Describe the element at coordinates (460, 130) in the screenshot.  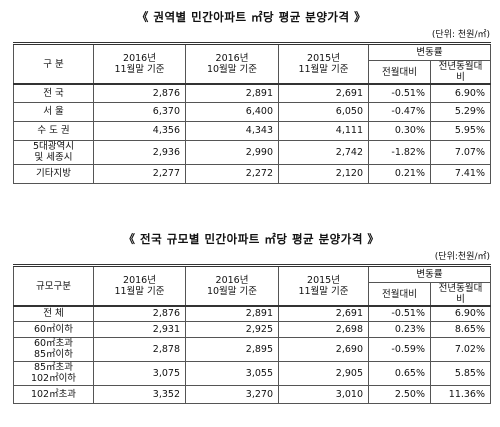
I see `data-cell: 5.95%` at that location.